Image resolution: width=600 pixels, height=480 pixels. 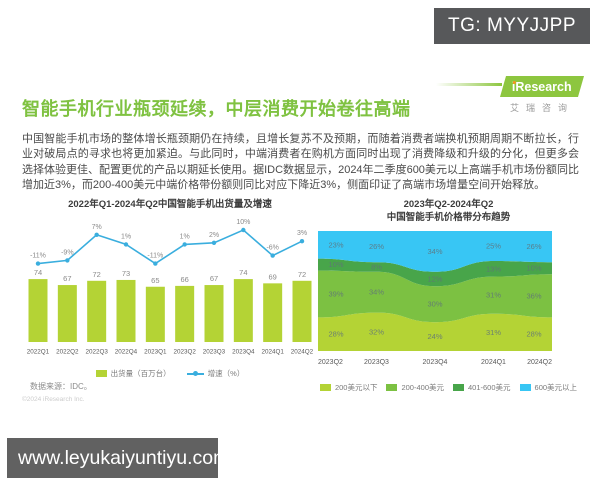 I want to click on svg-text: 13%, so click(x=493, y=268).